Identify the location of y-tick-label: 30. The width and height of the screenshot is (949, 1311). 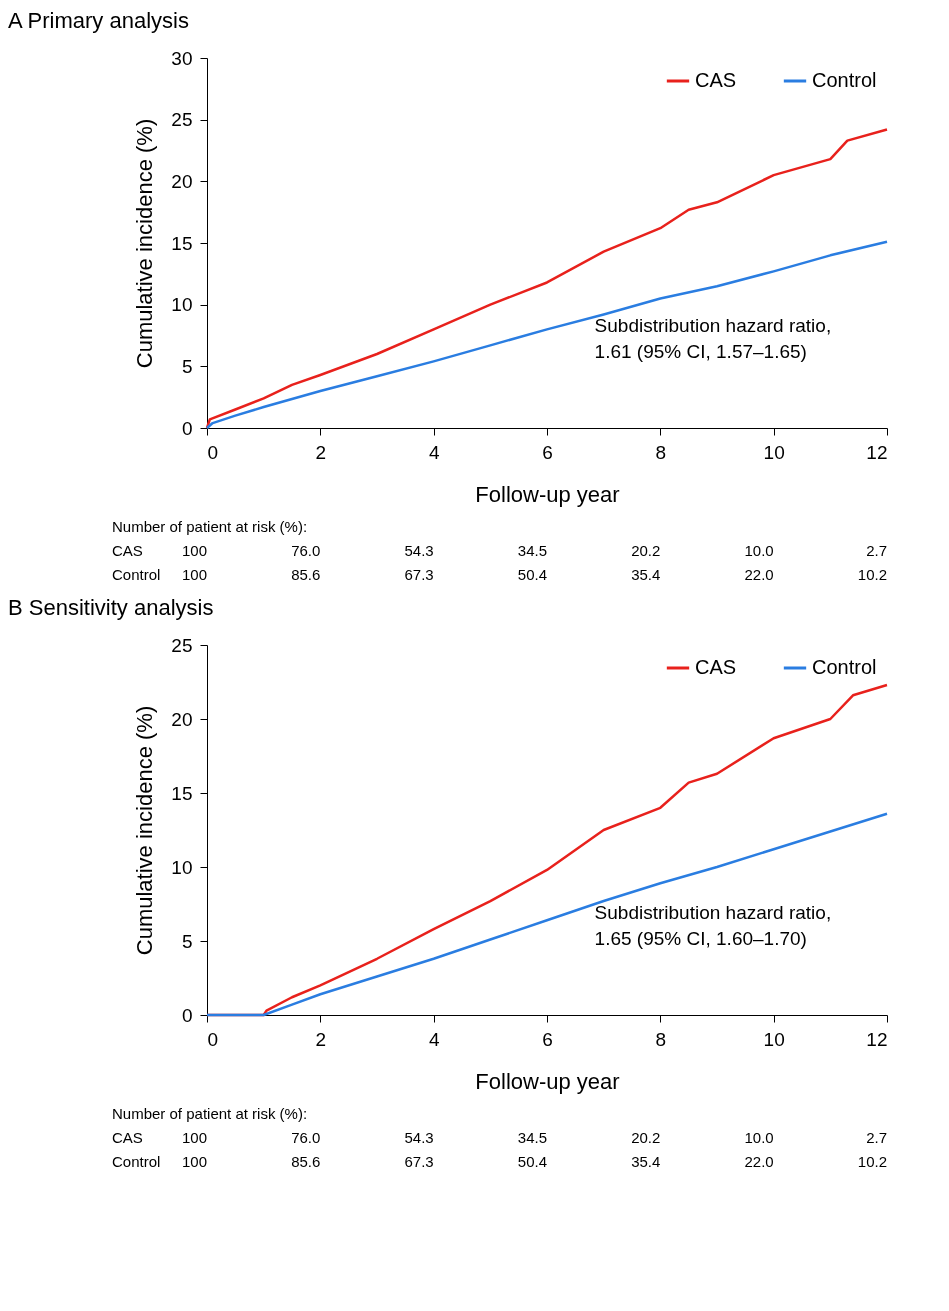
(182, 58).